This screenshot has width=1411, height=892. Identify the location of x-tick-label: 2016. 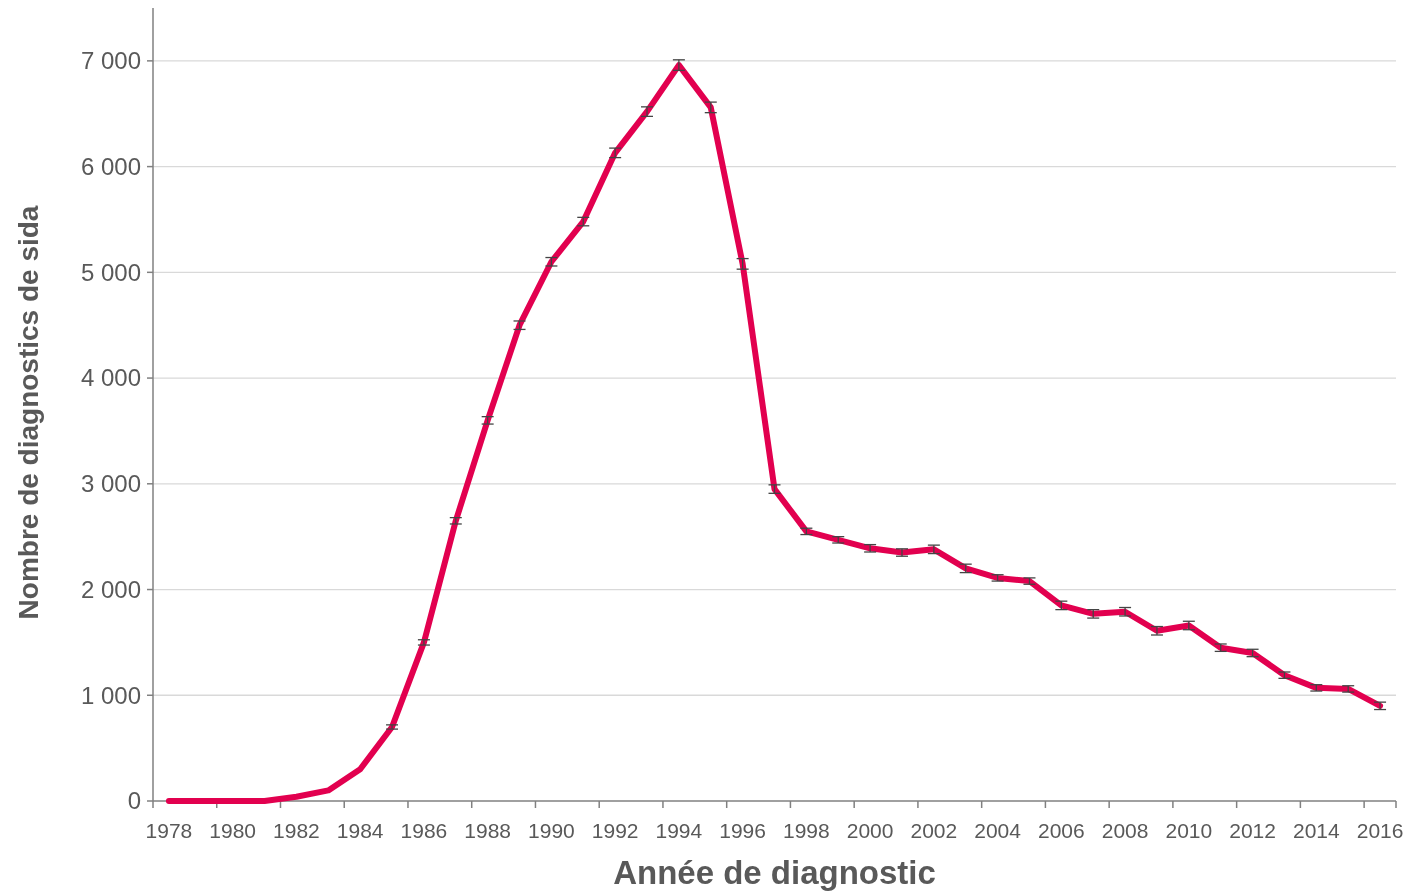
(1380, 830).